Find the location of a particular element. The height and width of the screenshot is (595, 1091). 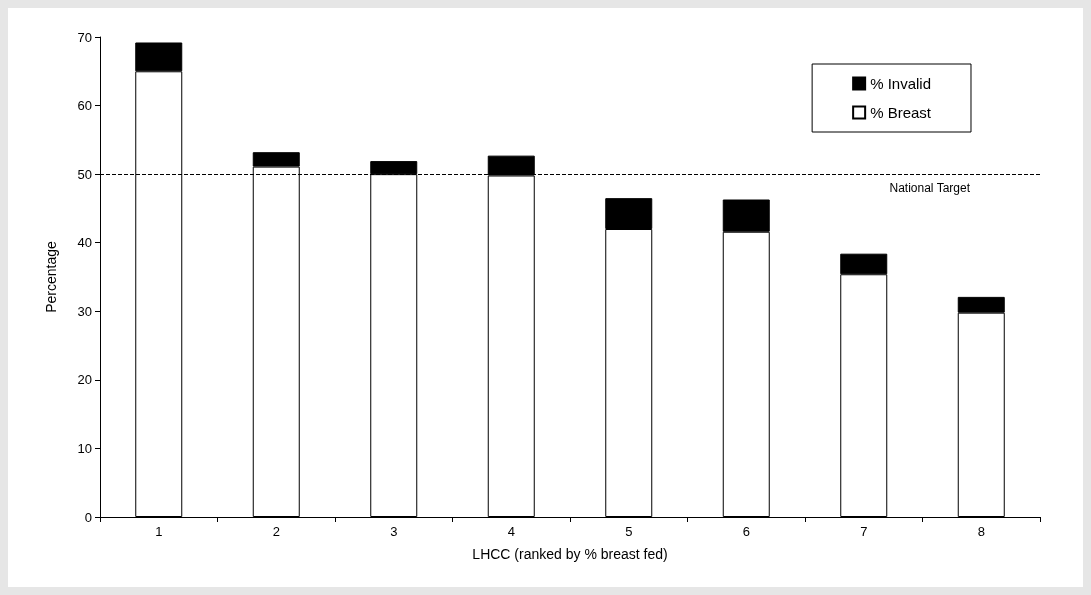

y-tick-label: 10 is located at coordinates (84, 448).